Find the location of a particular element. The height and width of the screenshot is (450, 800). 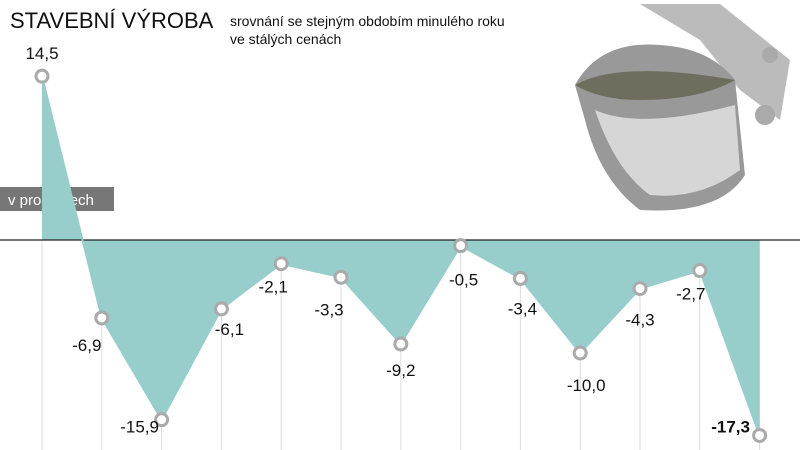

chart-subtitle: ve stálých cenách is located at coordinates (285, 39).